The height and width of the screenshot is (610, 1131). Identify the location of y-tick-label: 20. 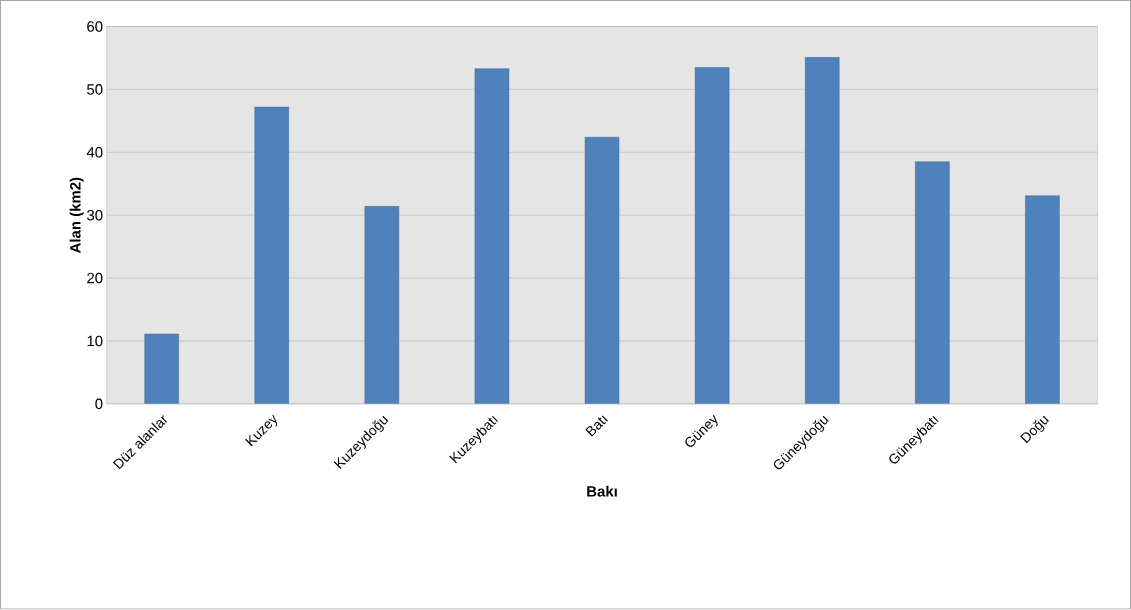
(95, 278).